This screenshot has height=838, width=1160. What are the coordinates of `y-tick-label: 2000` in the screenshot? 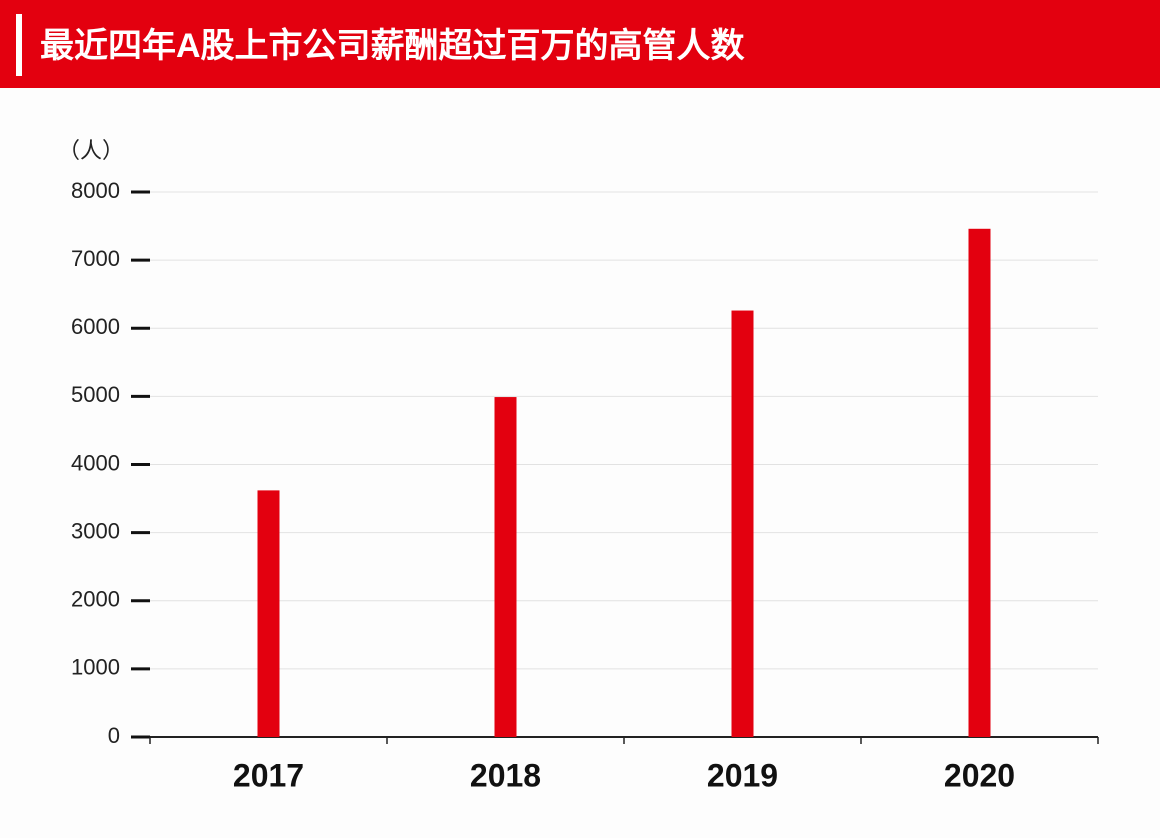 It's located at (95, 599).